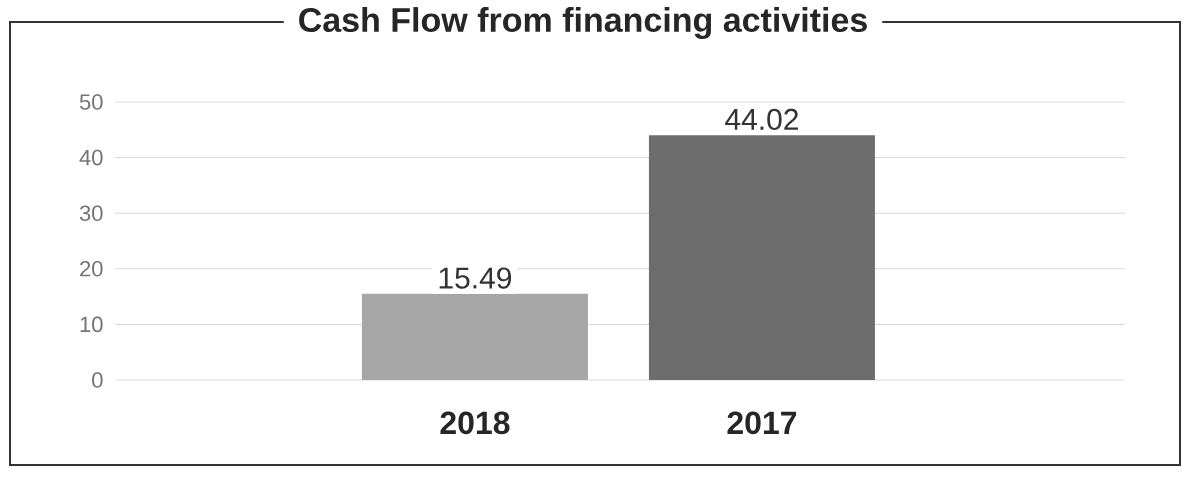  What do you see at coordinates (91, 324) in the screenshot?
I see `y-tick-label: 10` at bounding box center [91, 324].